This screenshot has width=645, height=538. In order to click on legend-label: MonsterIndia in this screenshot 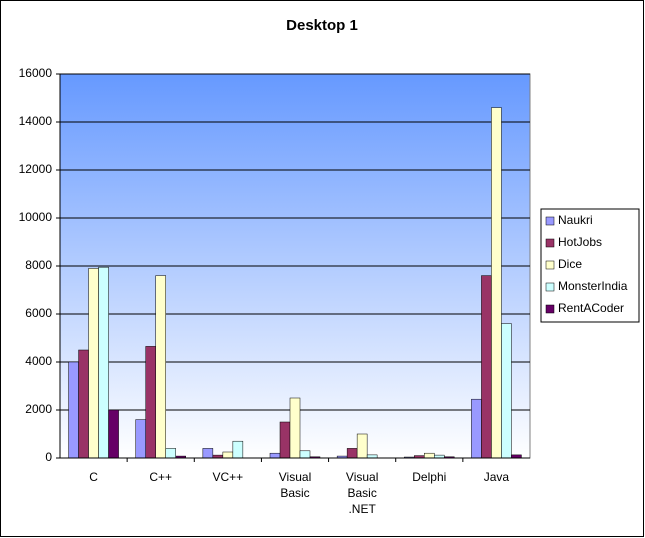, I will do `click(593, 286)`.